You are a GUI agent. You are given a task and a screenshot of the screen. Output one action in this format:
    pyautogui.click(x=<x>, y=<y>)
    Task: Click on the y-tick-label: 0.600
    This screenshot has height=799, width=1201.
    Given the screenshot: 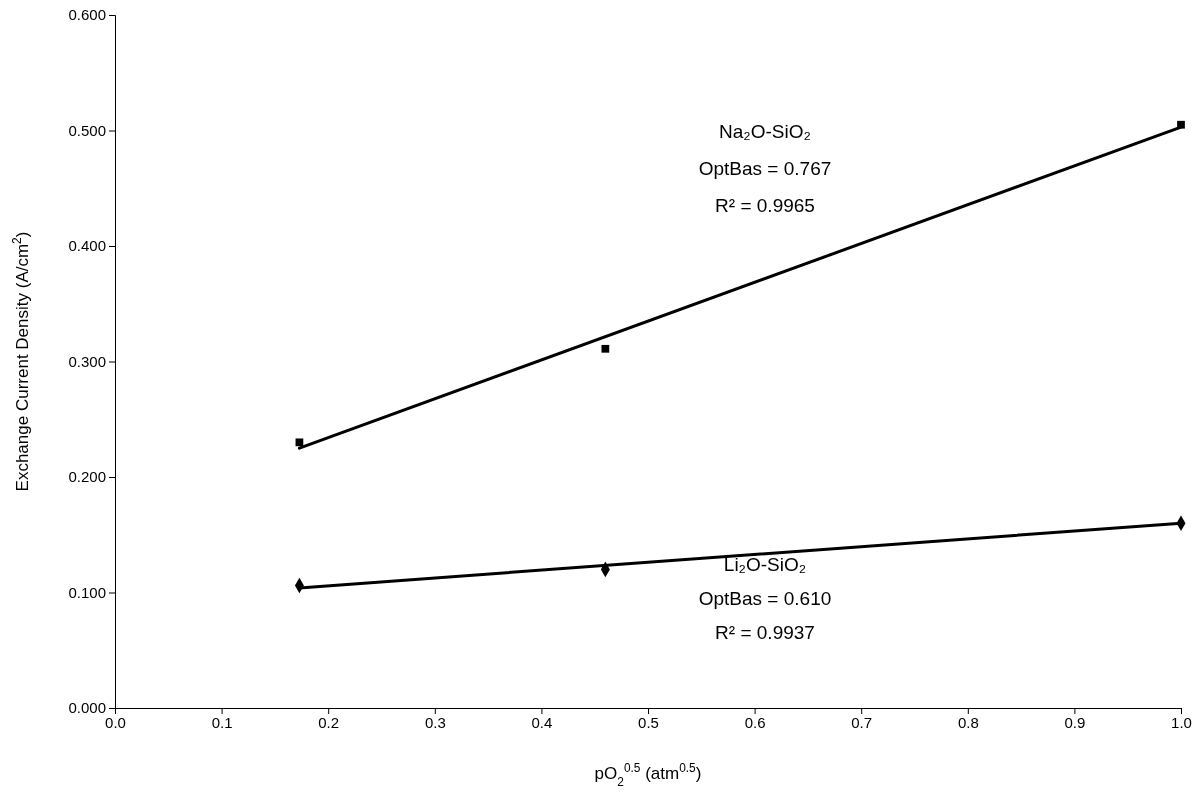 What is the action you would take?
    pyautogui.click(x=87, y=15)
    